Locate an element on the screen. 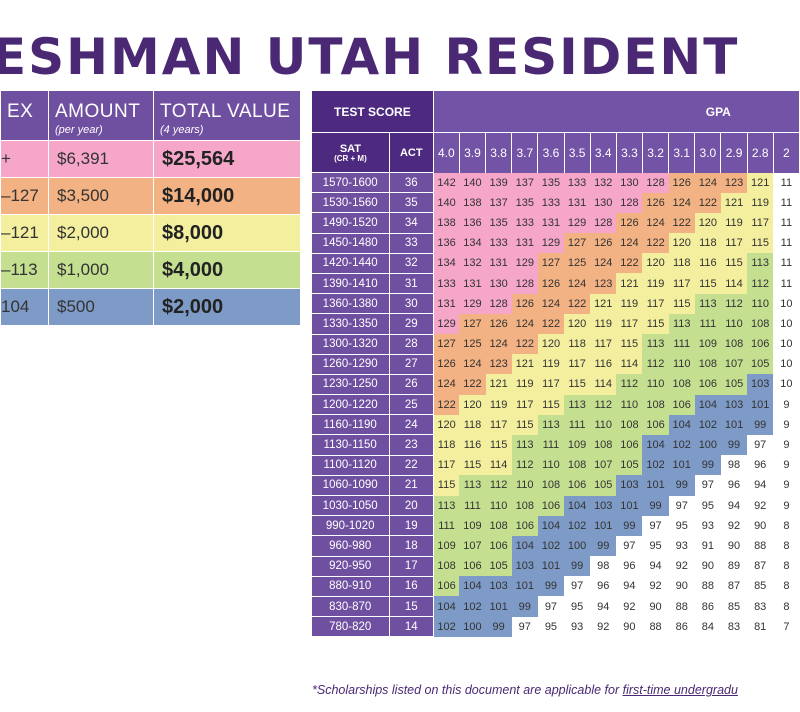 This screenshot has width=800, height=712. index-value: 100 is located at coordinates (472, 626).